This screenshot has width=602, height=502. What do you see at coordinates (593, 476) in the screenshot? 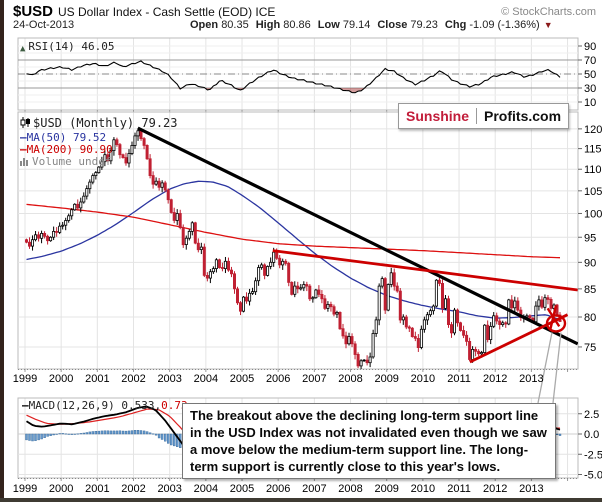
I see `svg-text: -5.0` at bounding box center [593, 476].